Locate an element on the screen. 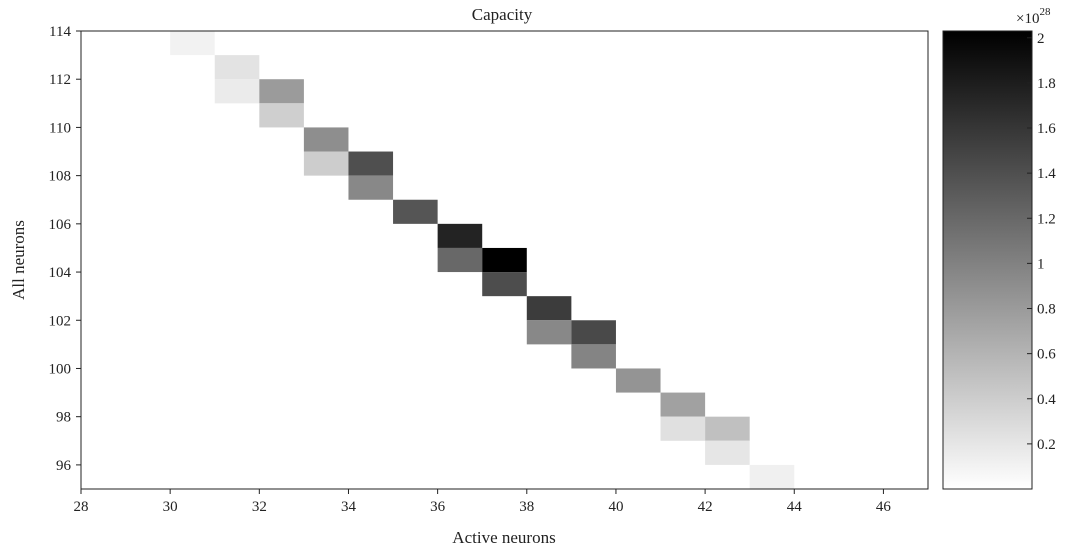 The width and height of the screenshot is (1067, 551). y-tick-label: 110 is located at coordinates (60, 128).